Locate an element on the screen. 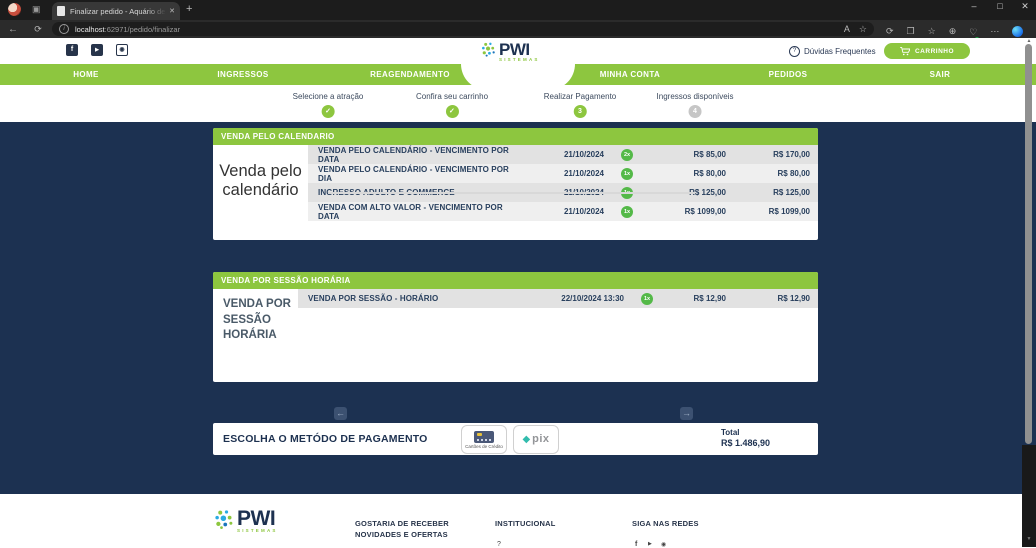 Image resolution: width=1036 pixels, height=548 pixels. item-total-price: R$ 170,00 is located at coordinates (791, 154).